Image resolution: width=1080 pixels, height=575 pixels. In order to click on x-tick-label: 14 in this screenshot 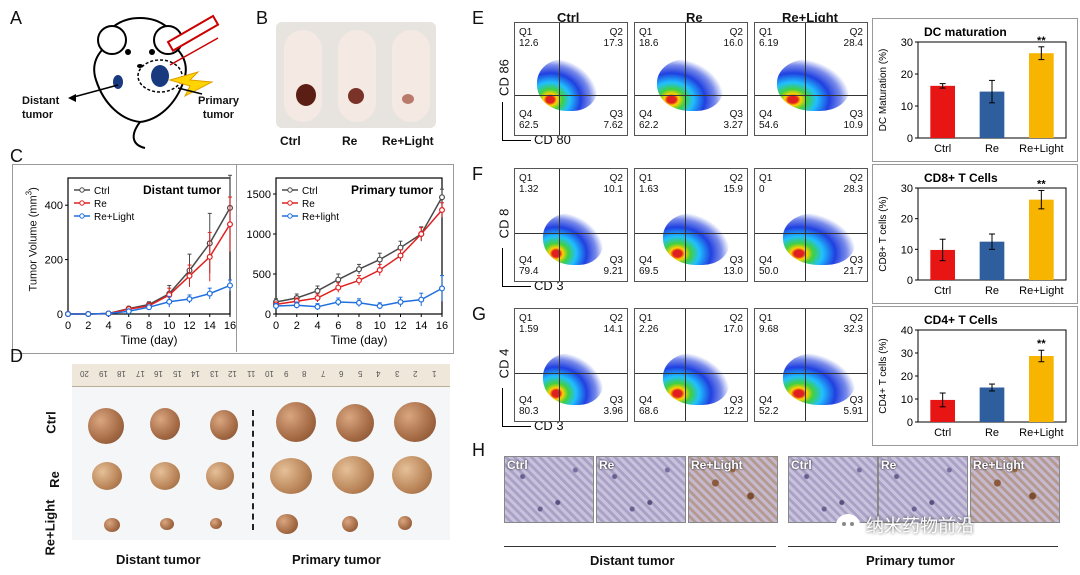, I will do `click(210, 326)`.